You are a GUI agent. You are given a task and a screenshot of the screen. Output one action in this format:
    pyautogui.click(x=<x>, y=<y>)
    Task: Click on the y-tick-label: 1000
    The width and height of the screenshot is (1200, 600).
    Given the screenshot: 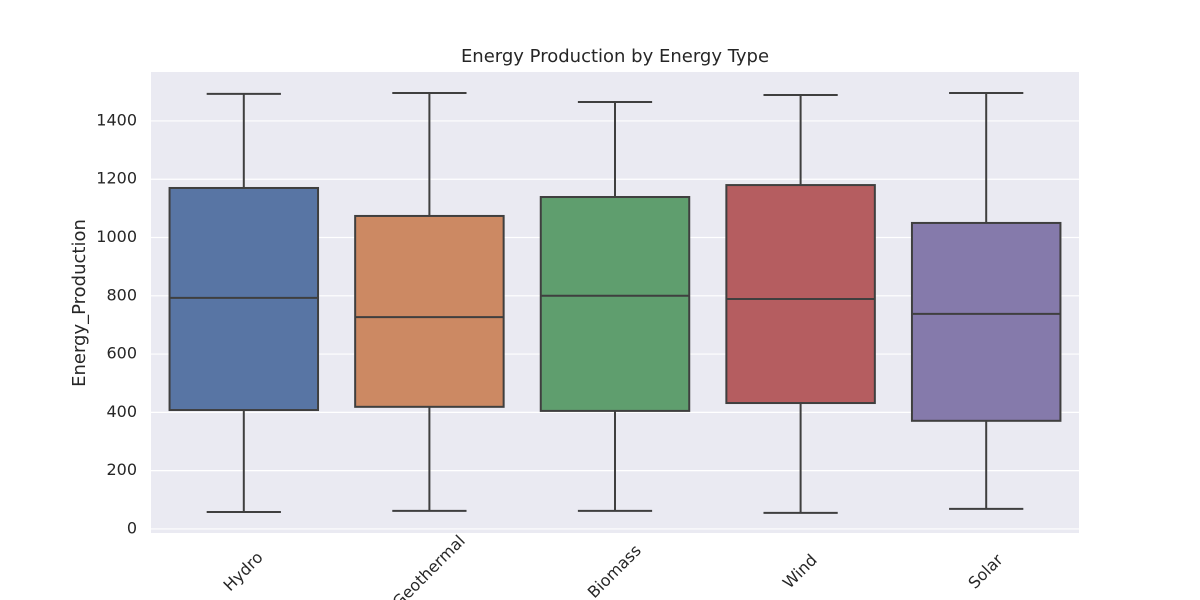 What is the action you would take?
    pyautogui.click(x=116, y=236)
    